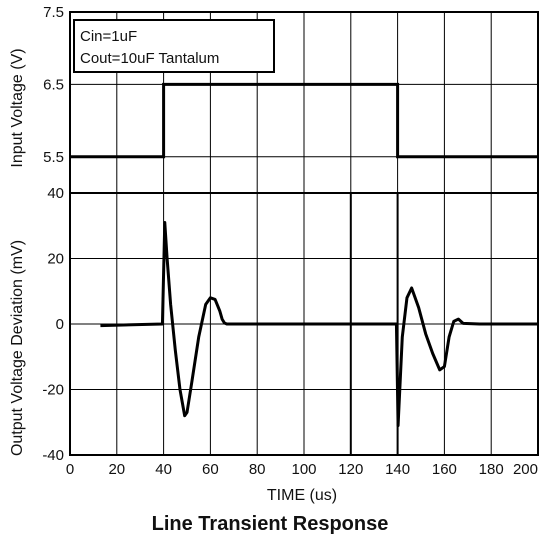 The width and height of the screenshot is (555, 538). I want to click on time-x-tick-label: 60, so click(210, 469).